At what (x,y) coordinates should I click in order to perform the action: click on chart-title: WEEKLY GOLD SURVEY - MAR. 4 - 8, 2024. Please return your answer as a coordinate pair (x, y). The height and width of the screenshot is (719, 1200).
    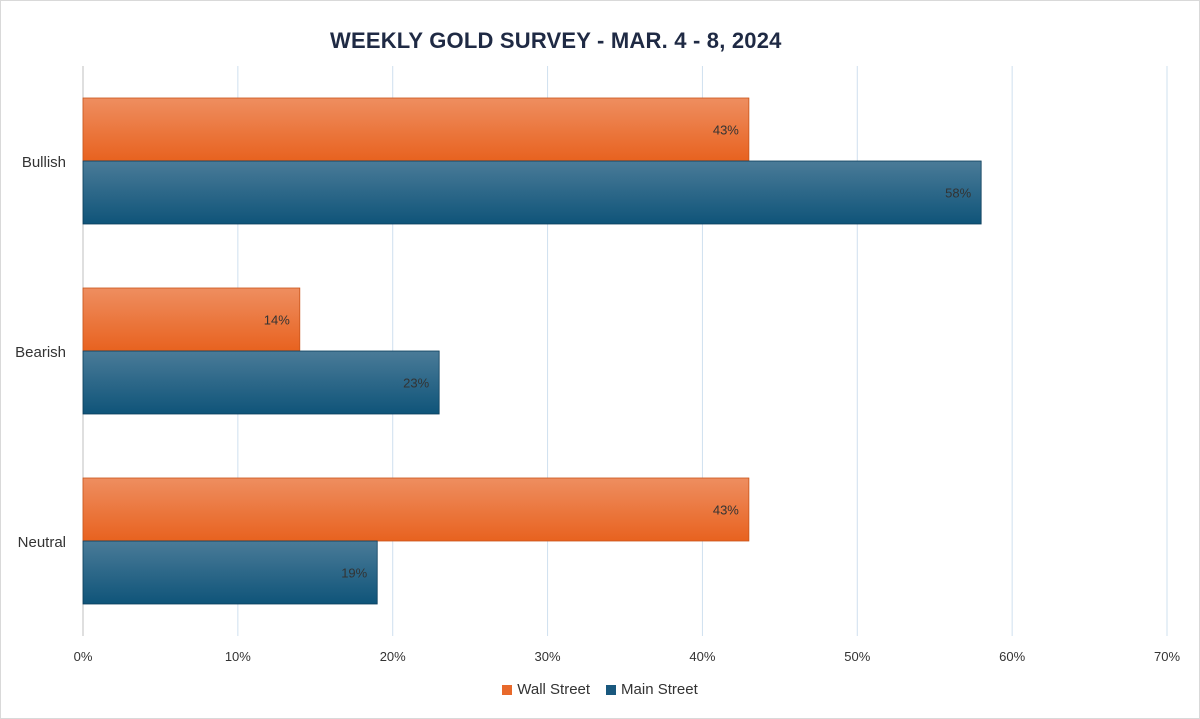
    Looking at the image, I should click on (556, 40).